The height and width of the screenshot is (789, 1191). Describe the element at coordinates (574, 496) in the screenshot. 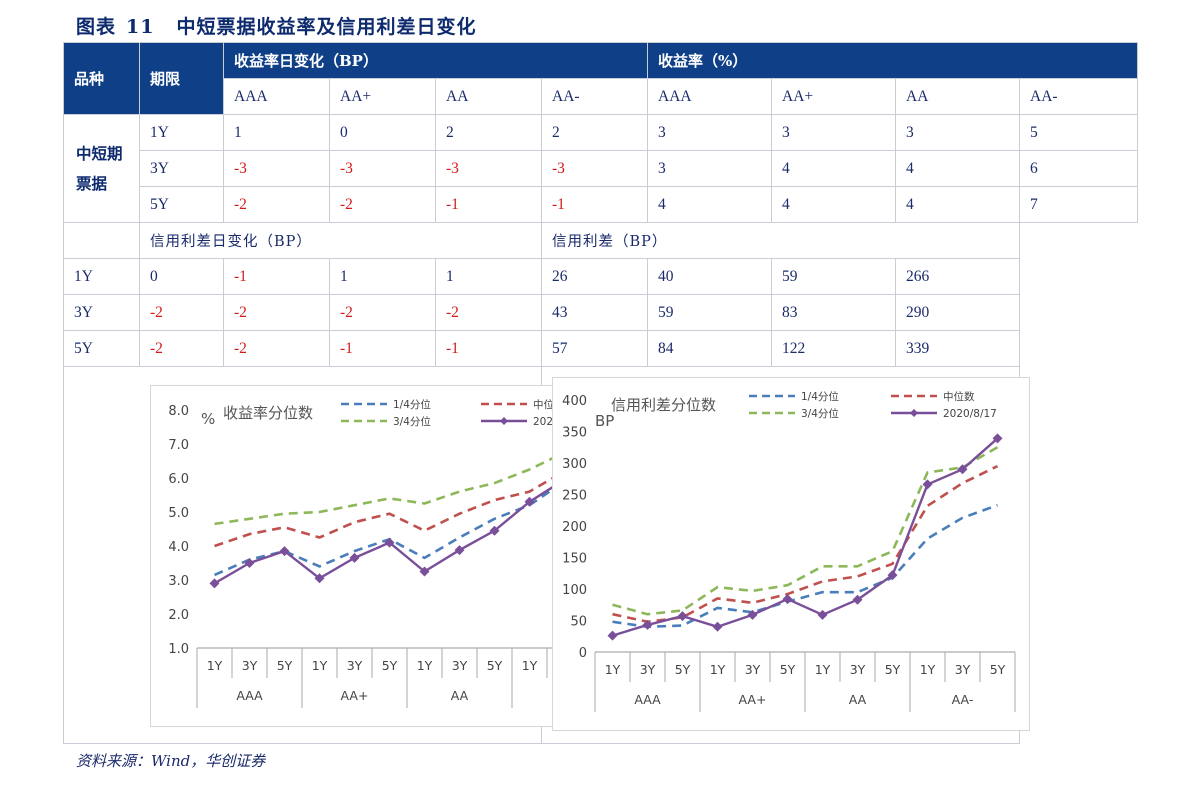

I see `y-tick-label: 250` at that location.